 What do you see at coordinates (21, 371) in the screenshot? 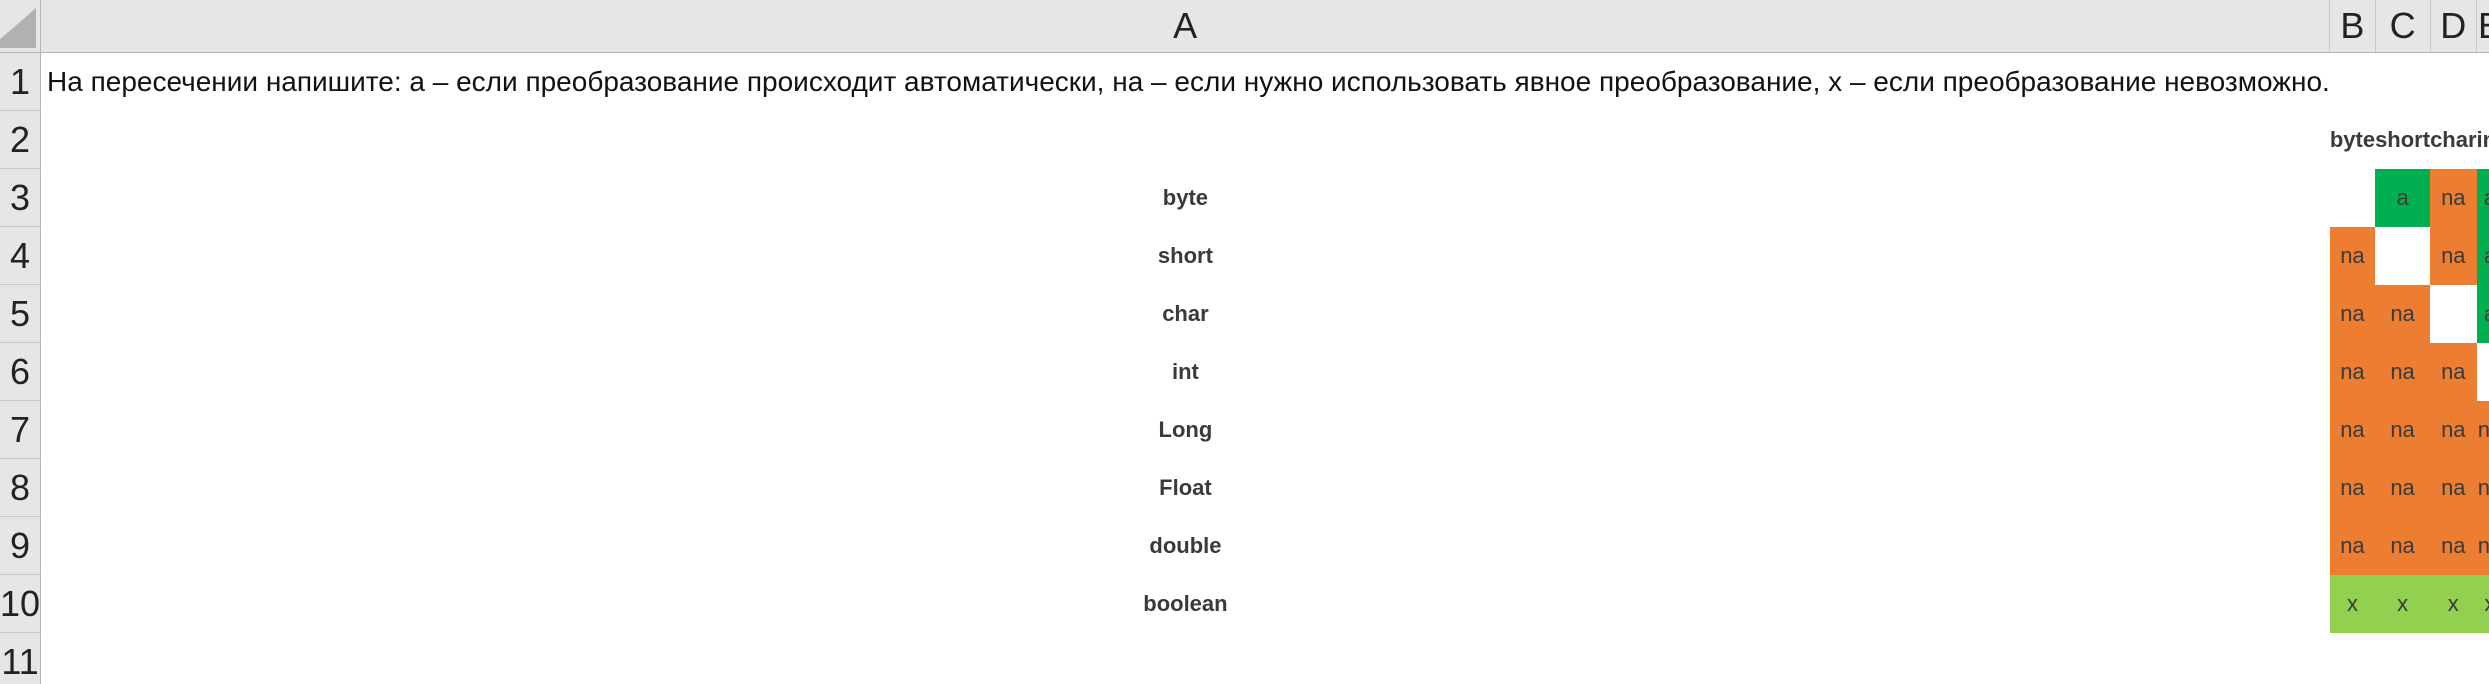
I see `row-header-6: 6` at bounding box center [21, 371].